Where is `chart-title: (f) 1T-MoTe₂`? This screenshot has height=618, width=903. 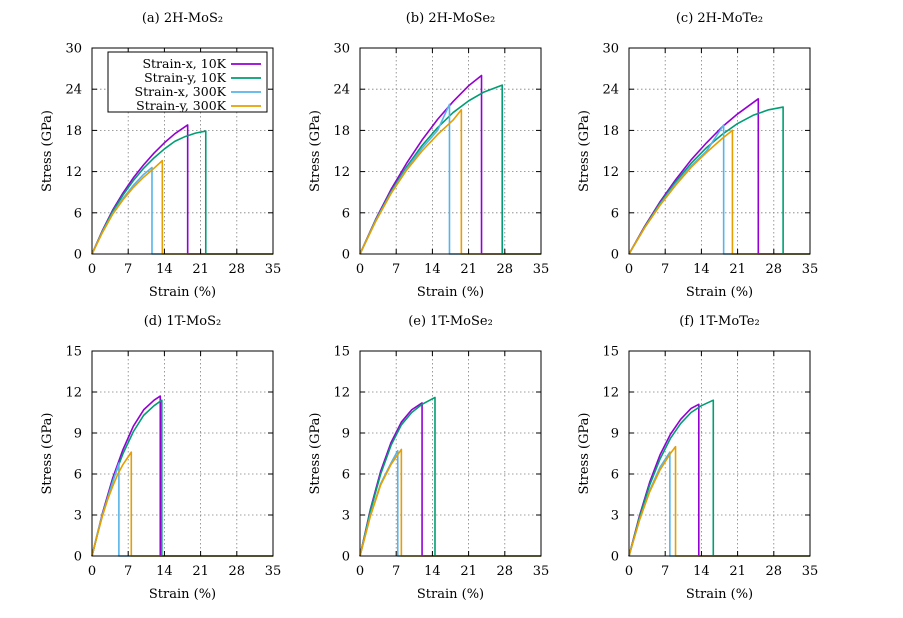
chart-title: (f) 1T-MoTe₂ is located at coordinates (719, 321).